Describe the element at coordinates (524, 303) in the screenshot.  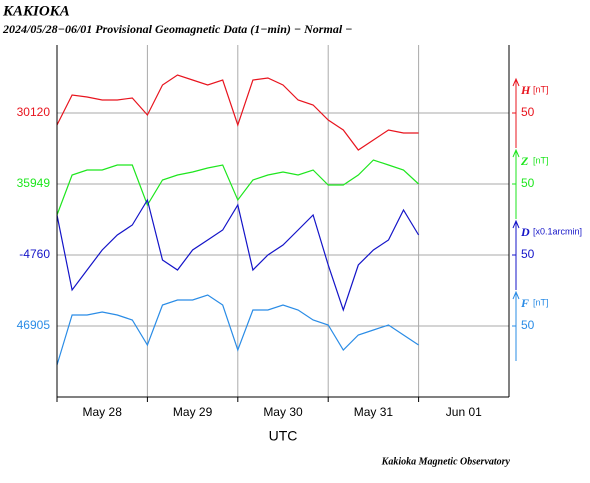
I see `series-name: F` at that location.